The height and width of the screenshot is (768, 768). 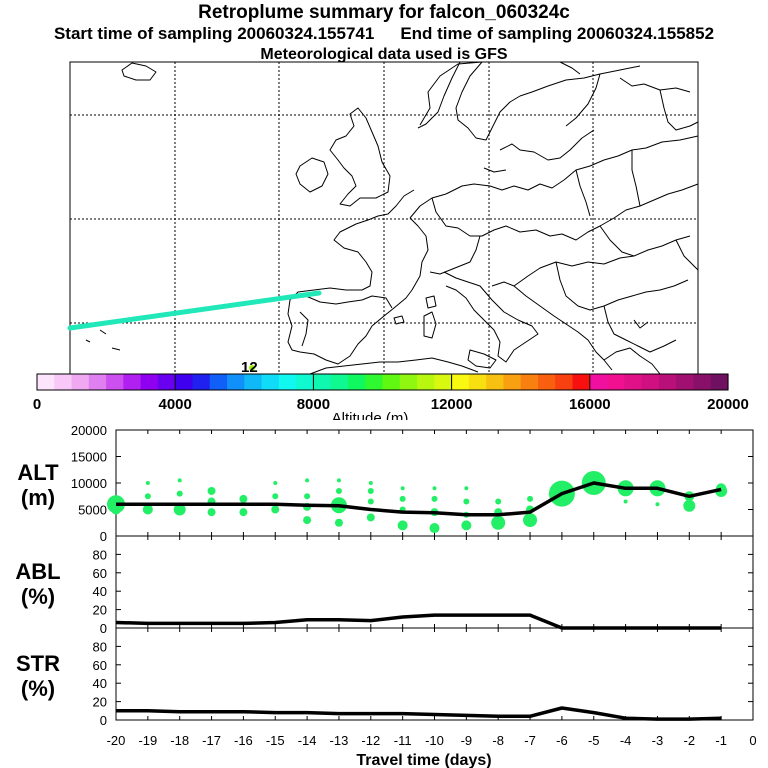 I want to click on x-tick-label: -16, so click(x=243, y=740).